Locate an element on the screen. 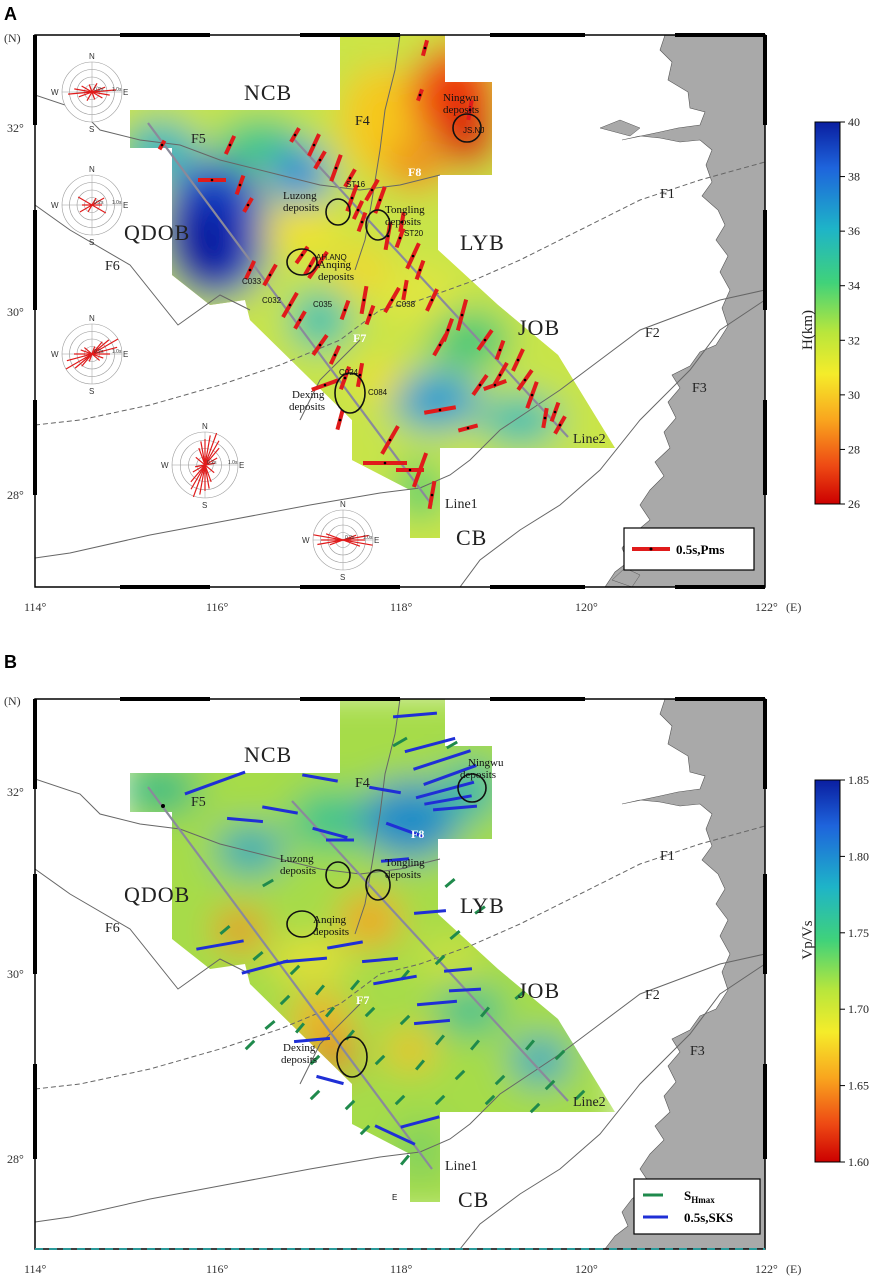 Image resolution: width=872 pixels, height=1281 pixels. profile-lines is located at coordinates (358, 978).